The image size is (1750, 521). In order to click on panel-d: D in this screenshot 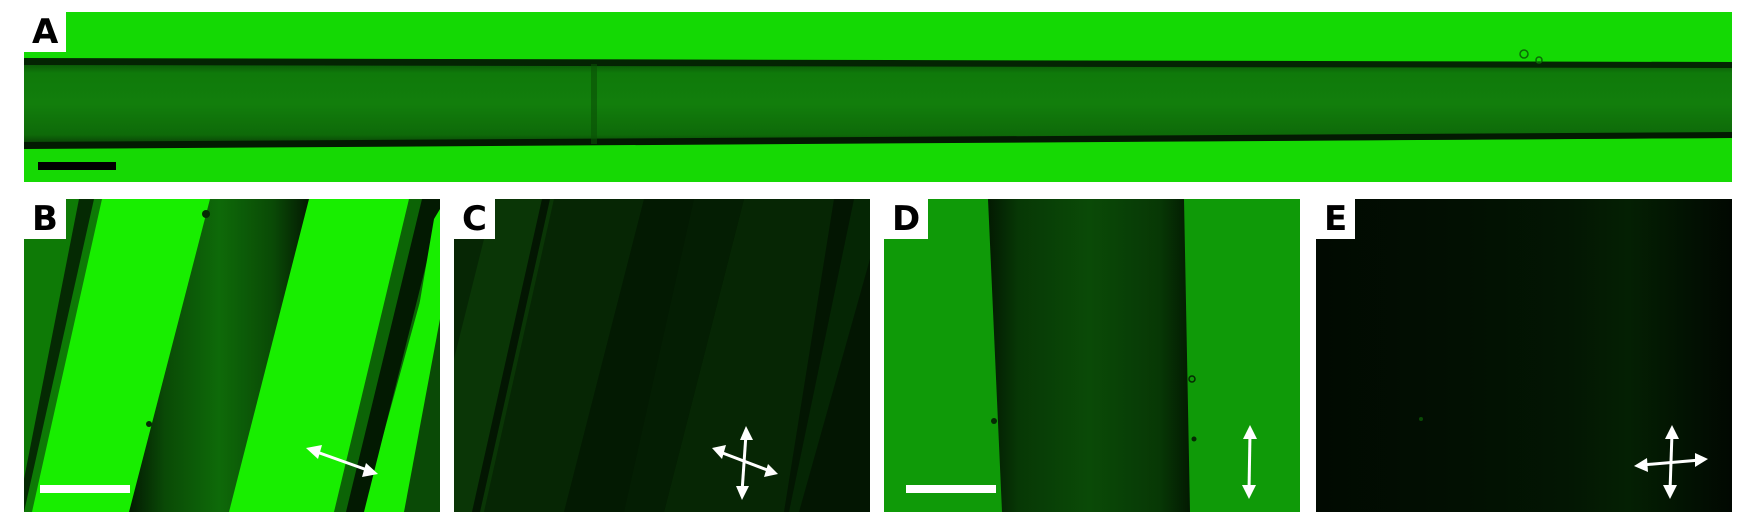, I will do `click(1092, 355)`.